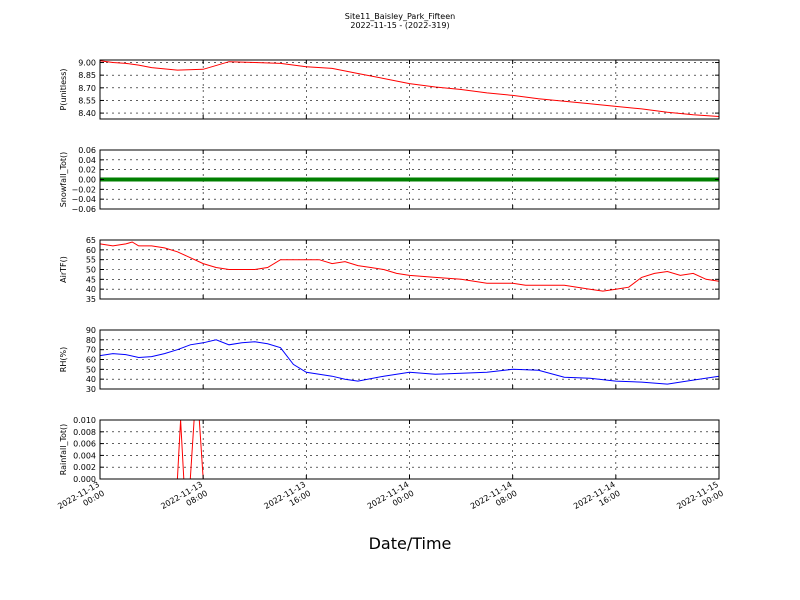 Image resolution: width=800 pixels, height=600 pixels. I want to click on y-tick-label: 8.55, so click(87, 100).